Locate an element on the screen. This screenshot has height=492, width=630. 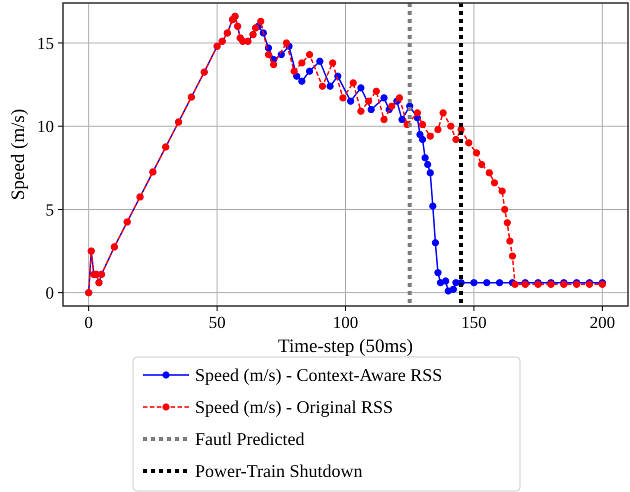
legend-label: Power-Train Shutdown is located at coordinates (278, 471).